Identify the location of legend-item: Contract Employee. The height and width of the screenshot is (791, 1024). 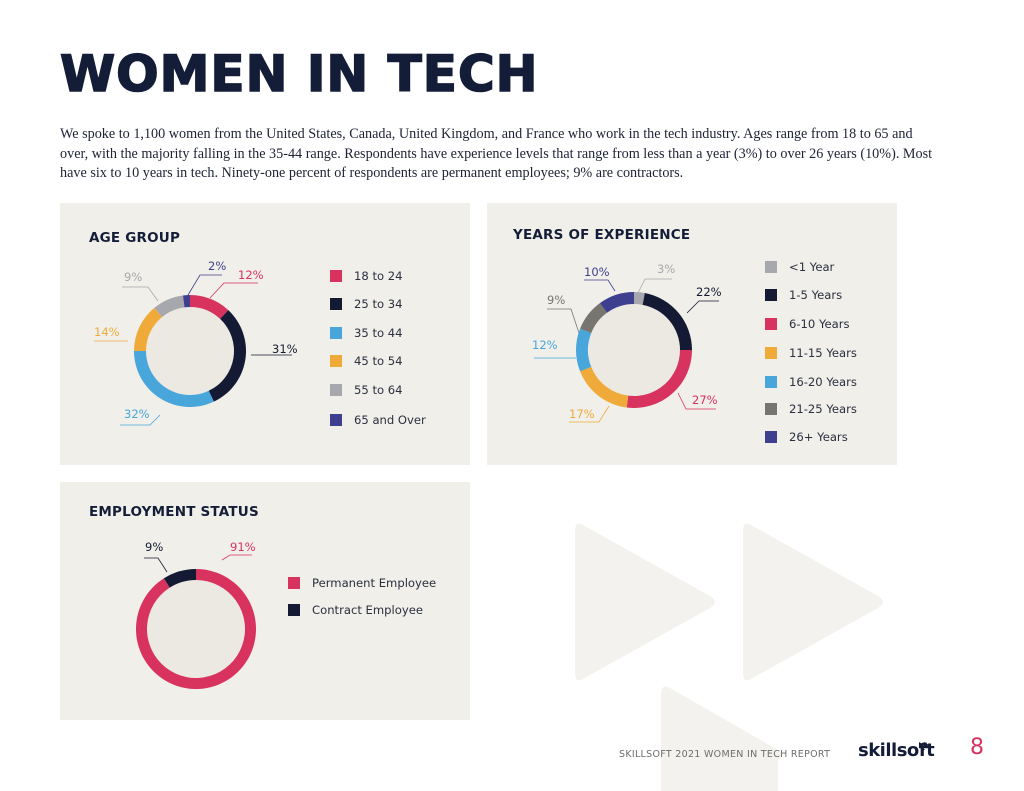
(355, 610).